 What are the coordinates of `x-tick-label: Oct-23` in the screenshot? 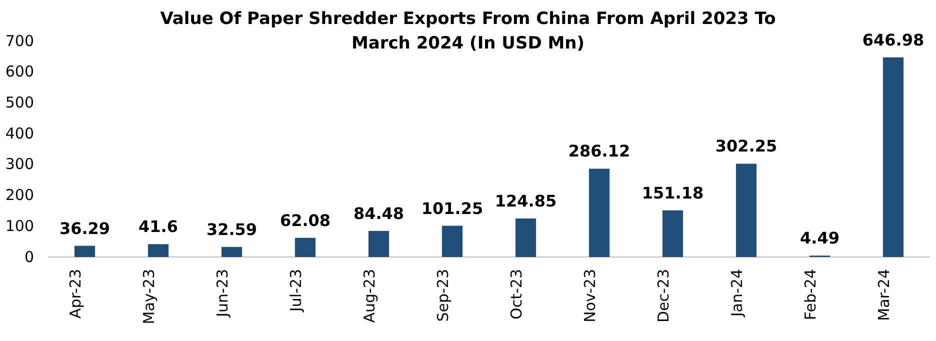 It's located at (516, 294).